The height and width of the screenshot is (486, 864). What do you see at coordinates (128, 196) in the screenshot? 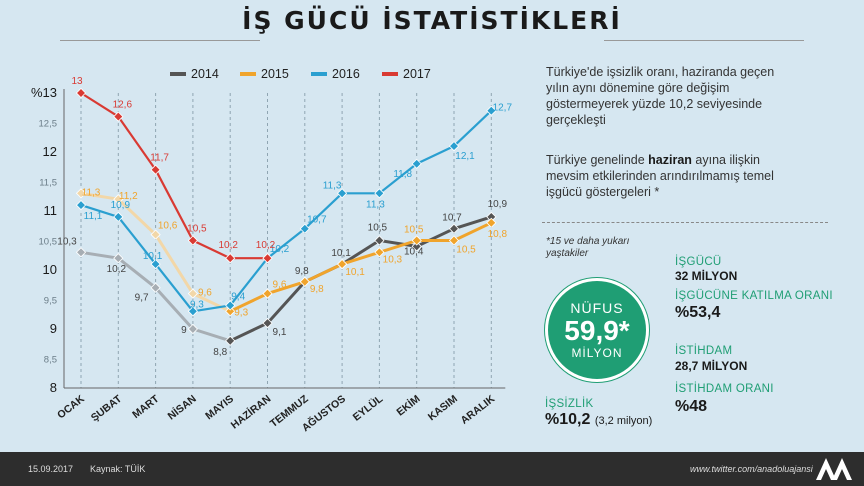
I see `series-2015-data-label: 11,2` at bounding box center [128, 196].